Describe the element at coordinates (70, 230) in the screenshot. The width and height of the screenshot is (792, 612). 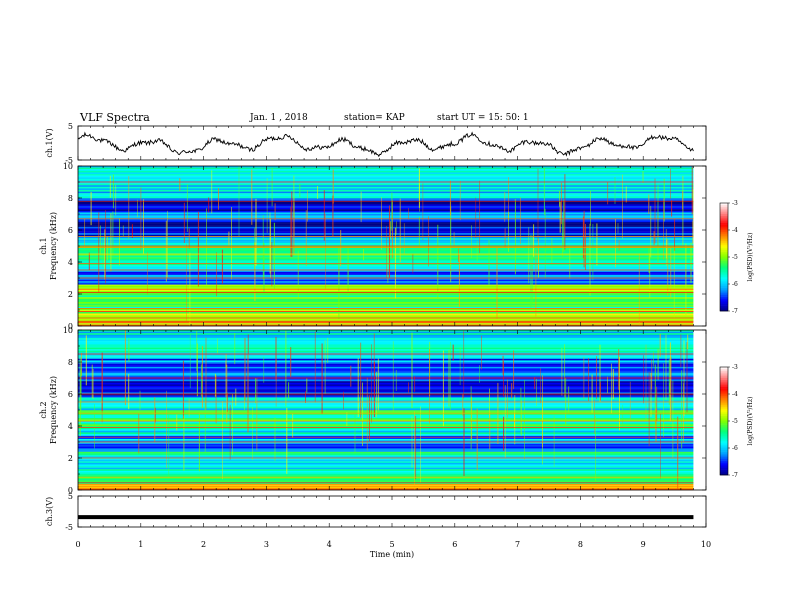
I see `y-tick-label: 6` at that location.